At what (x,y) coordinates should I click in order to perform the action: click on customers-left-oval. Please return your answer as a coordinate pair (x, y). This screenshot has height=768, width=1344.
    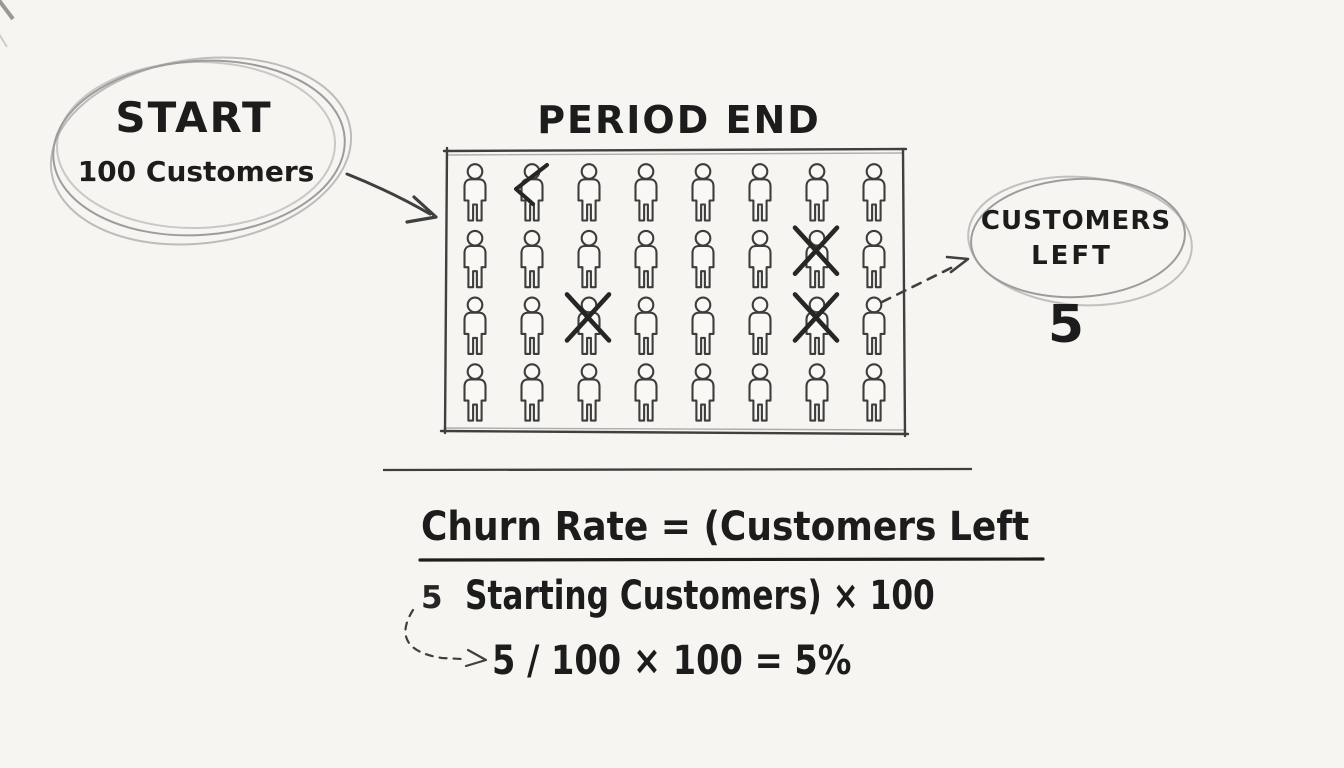
    Looking at the image, I should click on (1080, 241).